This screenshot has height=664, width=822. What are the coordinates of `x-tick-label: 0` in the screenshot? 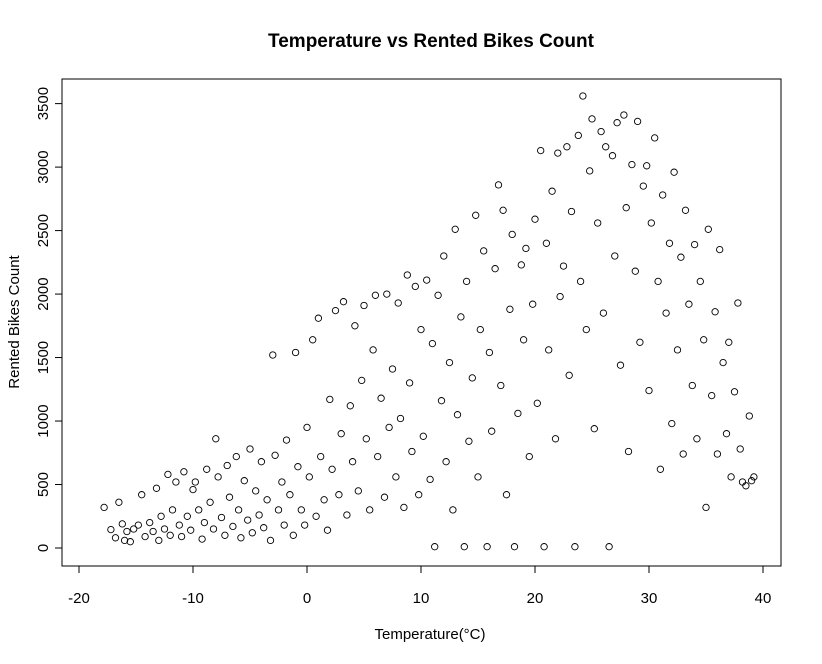 It's located at (307, 598).